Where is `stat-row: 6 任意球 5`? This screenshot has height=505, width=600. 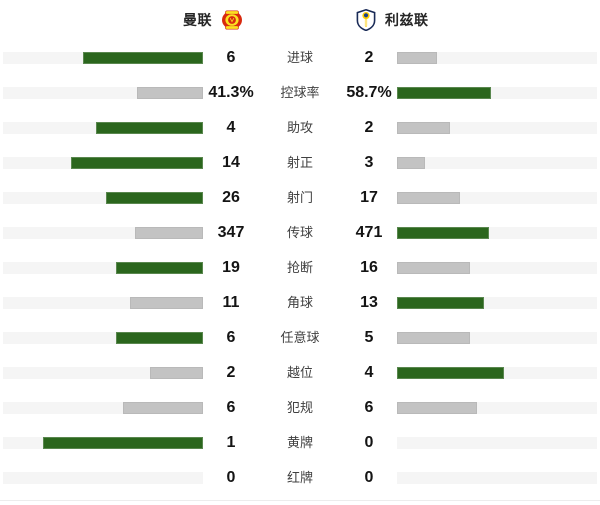 stat-row: 6 任意球 5 is located at coordinates (300, 337).